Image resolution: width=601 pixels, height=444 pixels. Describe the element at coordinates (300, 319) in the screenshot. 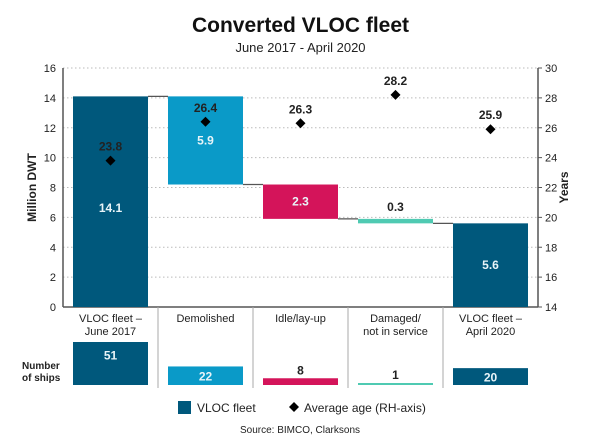

I see `category-label: Idle/lay-up` at that location.